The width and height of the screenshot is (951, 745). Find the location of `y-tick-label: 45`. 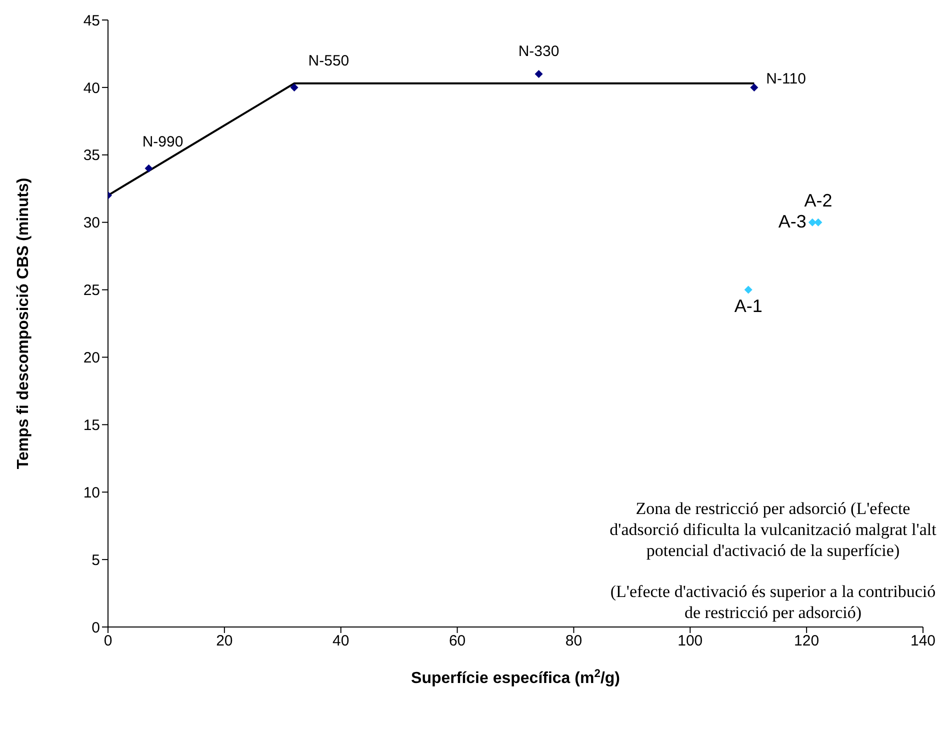

y-tick-label: 45 is located at coordinates (91, 21).